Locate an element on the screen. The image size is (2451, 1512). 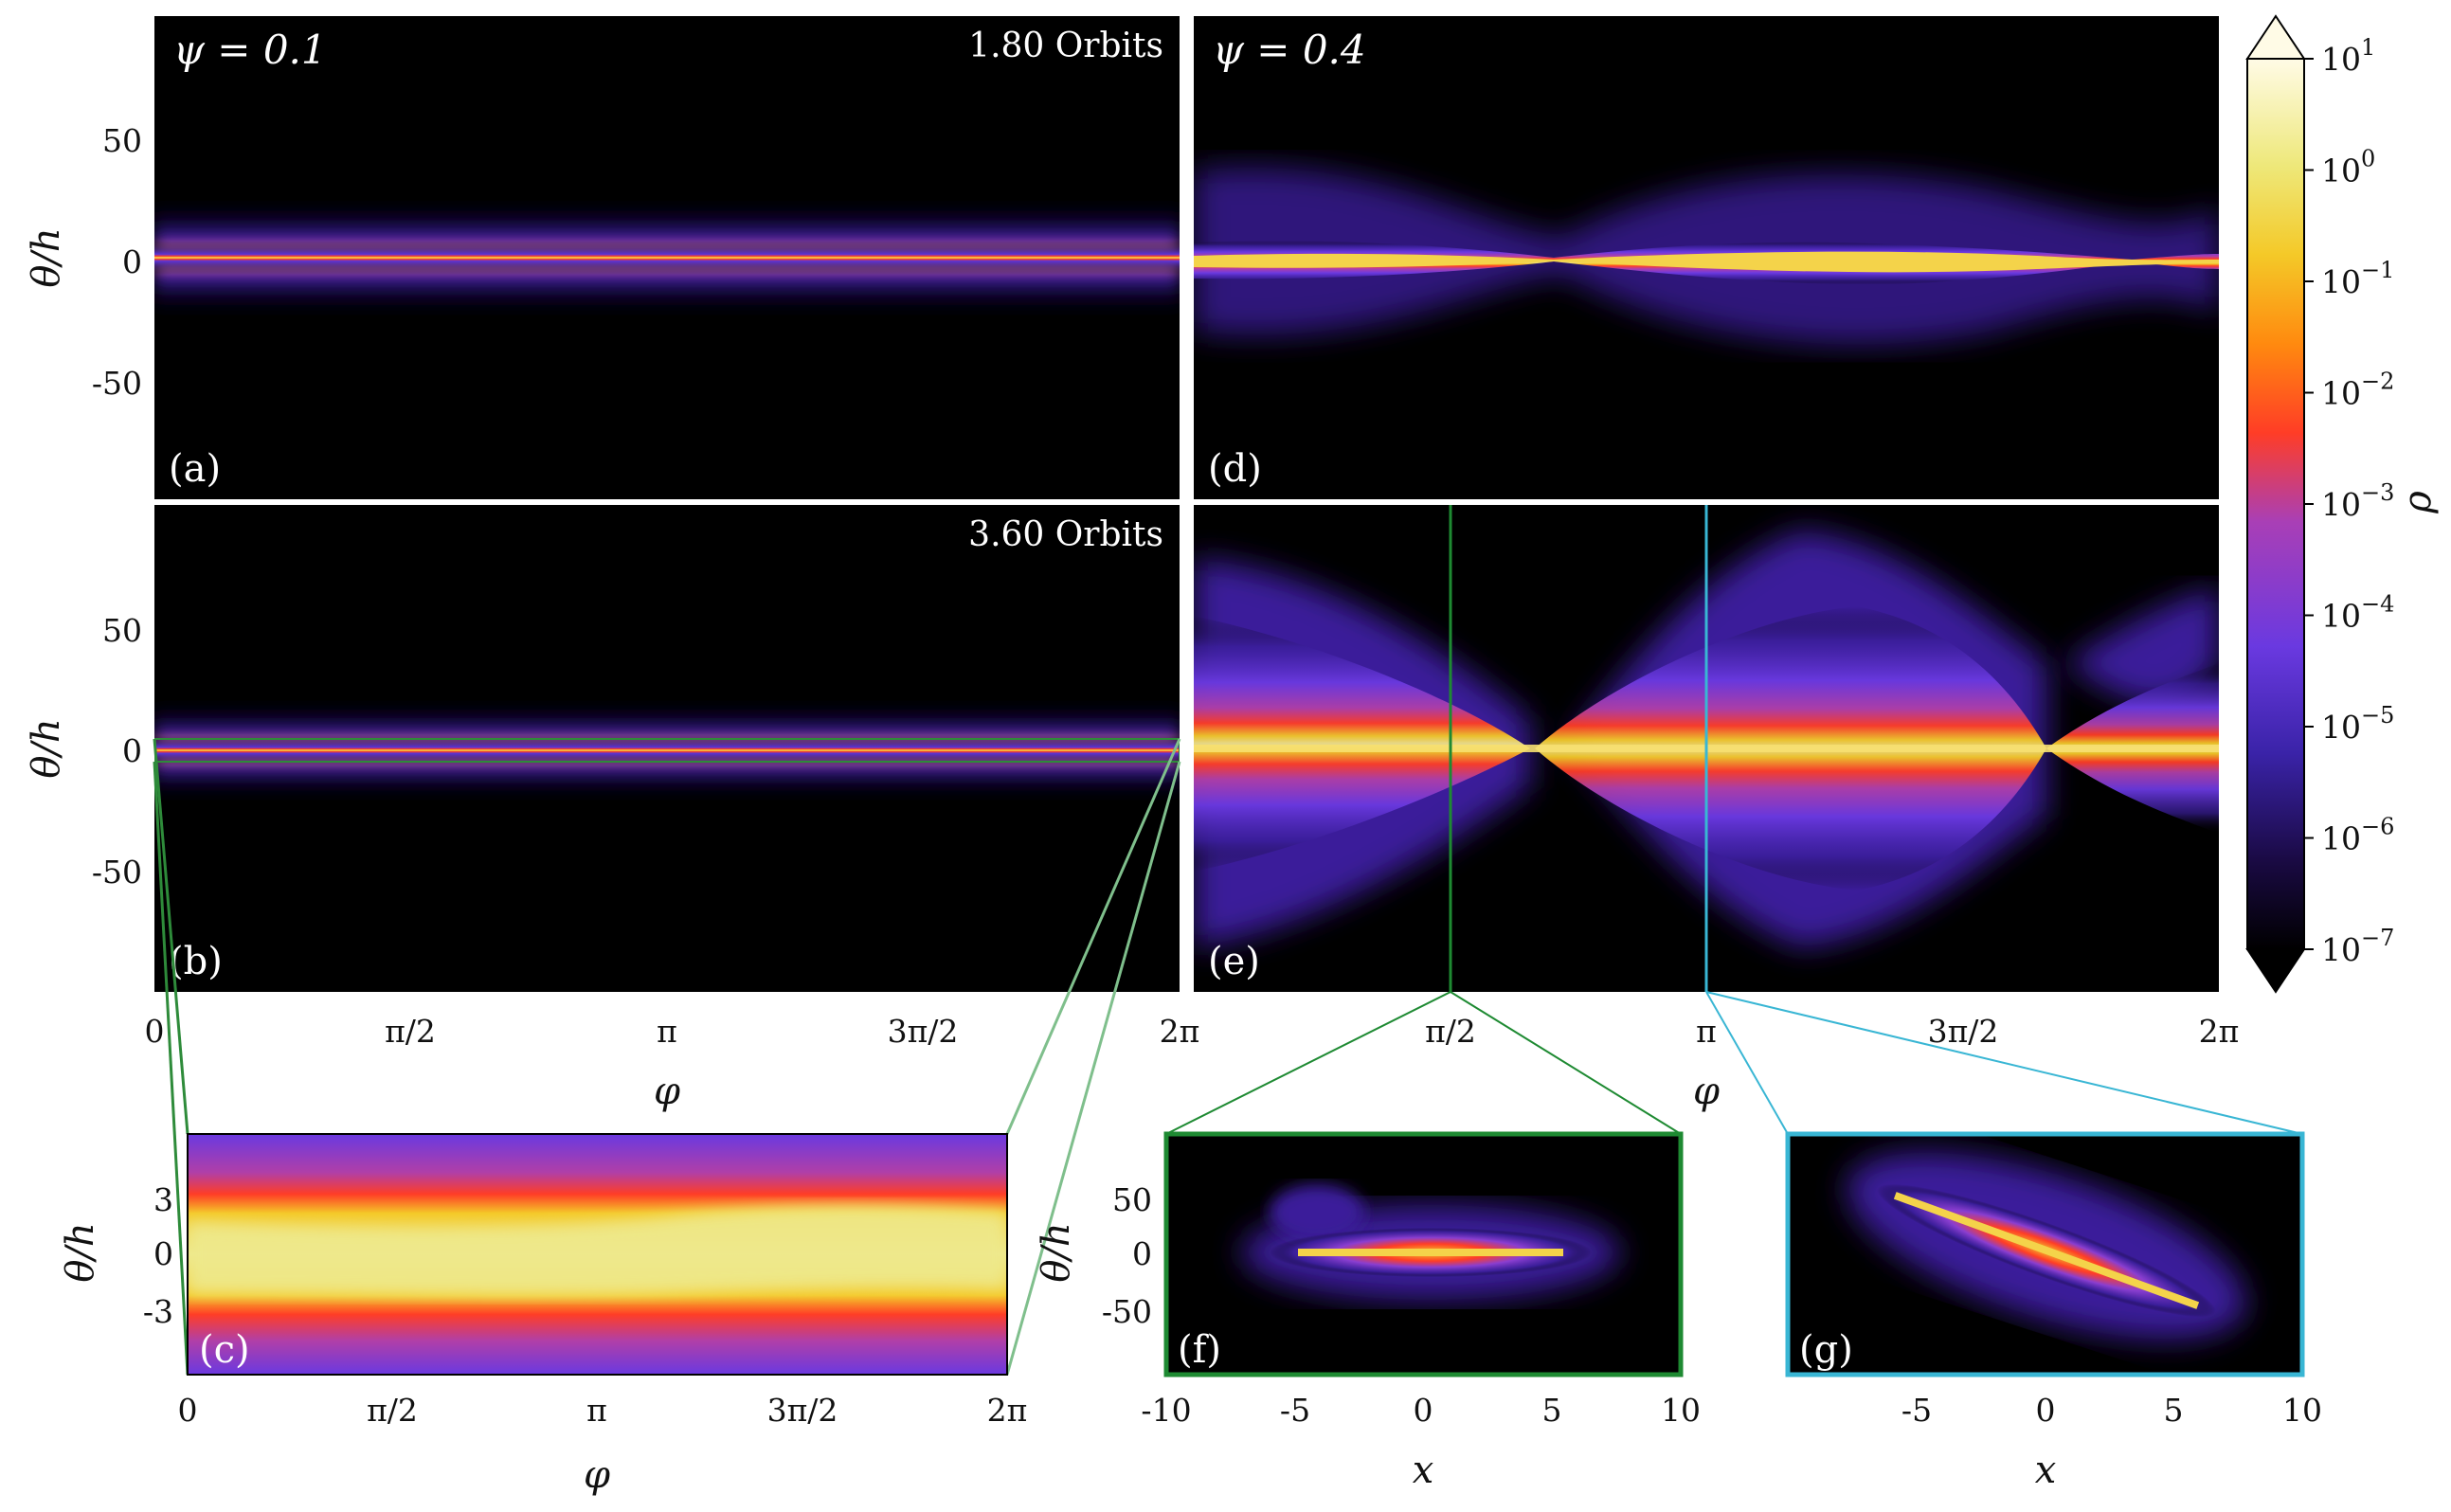
panel-label-a: (a) is located at coordinates (195, 469).